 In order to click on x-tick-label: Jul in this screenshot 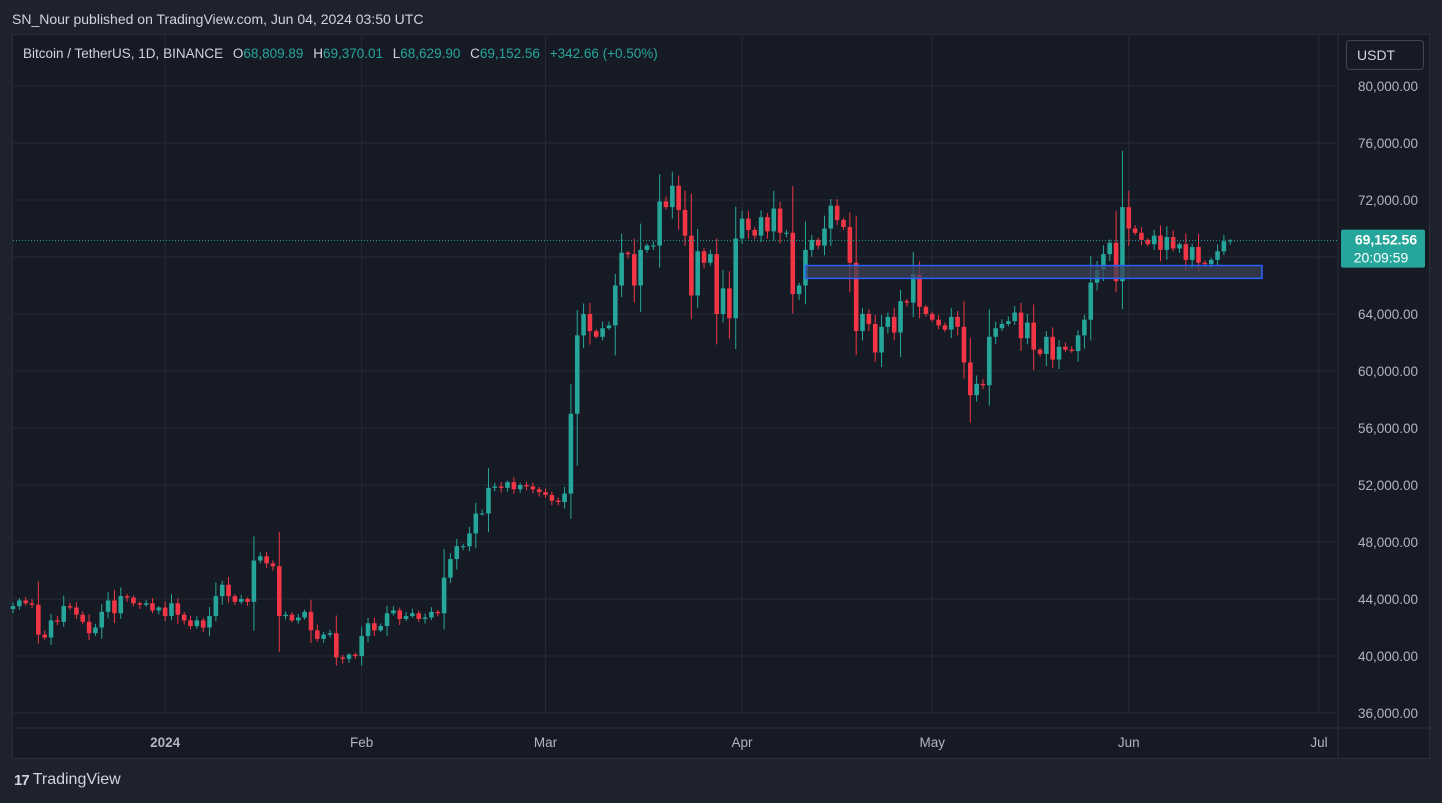, I will do `click(1318, 742)`.